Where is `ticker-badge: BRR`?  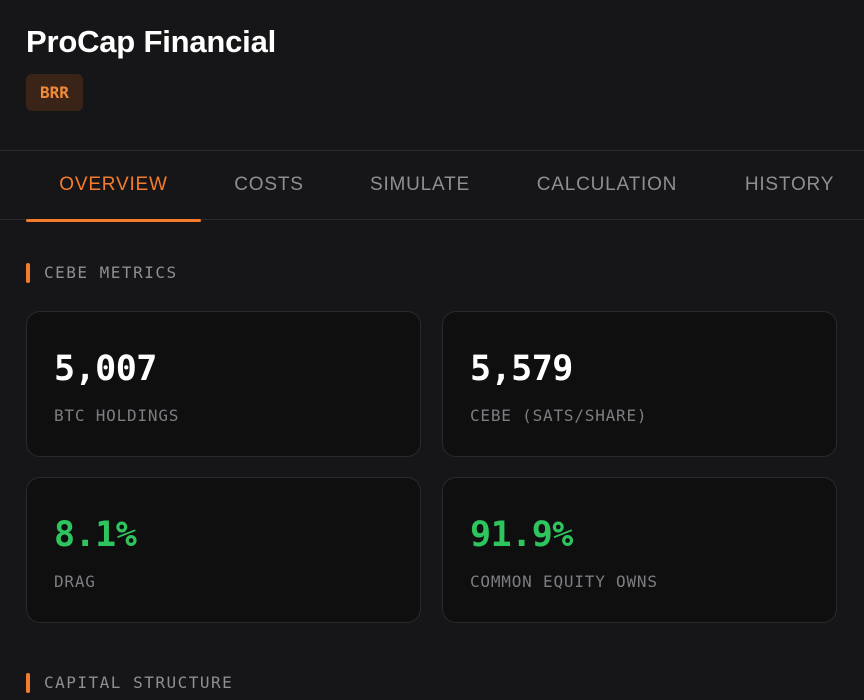 ticker-badge: BRR is located at coordinates (54, 92).